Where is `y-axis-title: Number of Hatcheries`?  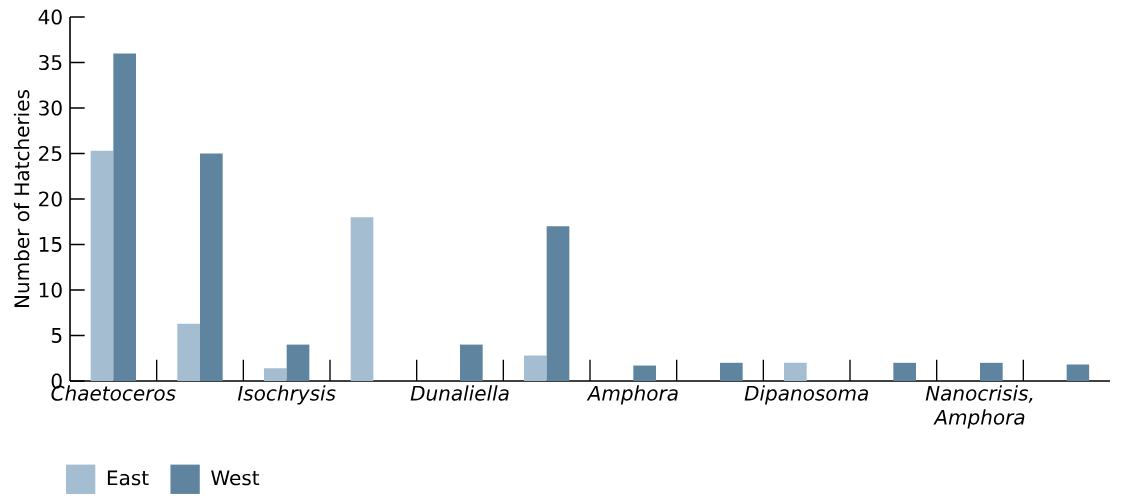 y-axis-title: Number of Hatcheries is located at coordinates (21, 199).